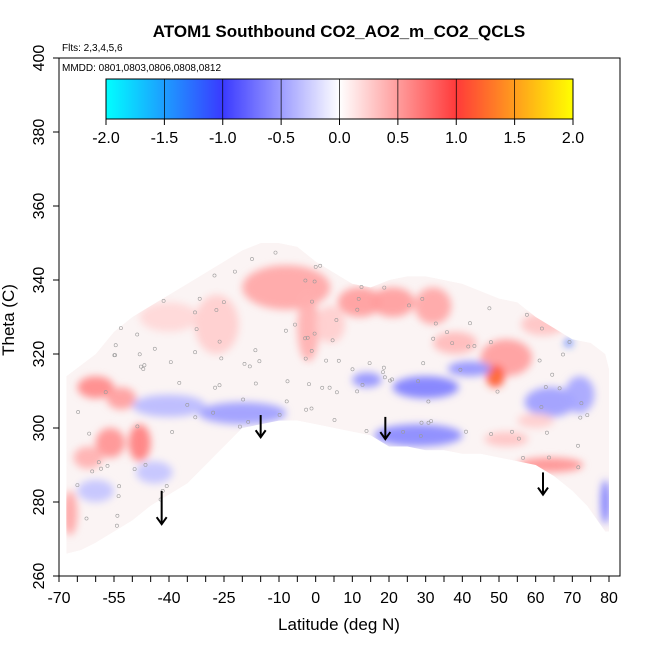 Image resolution: width=650 pixels, height=650 pixels. I want to click on colorbar-tick-label: -0.5, so click(281, 138).